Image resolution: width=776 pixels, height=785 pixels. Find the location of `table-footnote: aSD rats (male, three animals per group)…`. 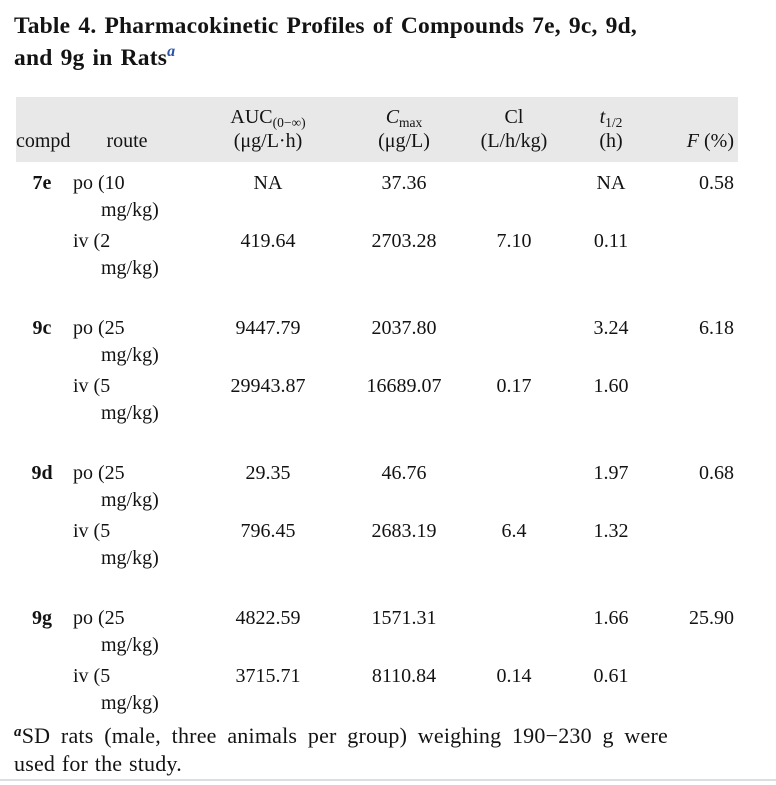

table-footnote: aSD rats (male, three animals per group)… is located at coordinates (388, 750).